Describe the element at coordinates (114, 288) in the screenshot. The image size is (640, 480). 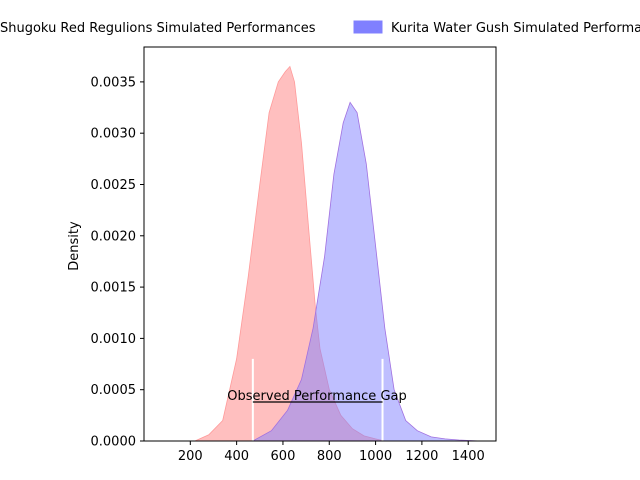
I see `y-tick-label: 0.0015` at that location.